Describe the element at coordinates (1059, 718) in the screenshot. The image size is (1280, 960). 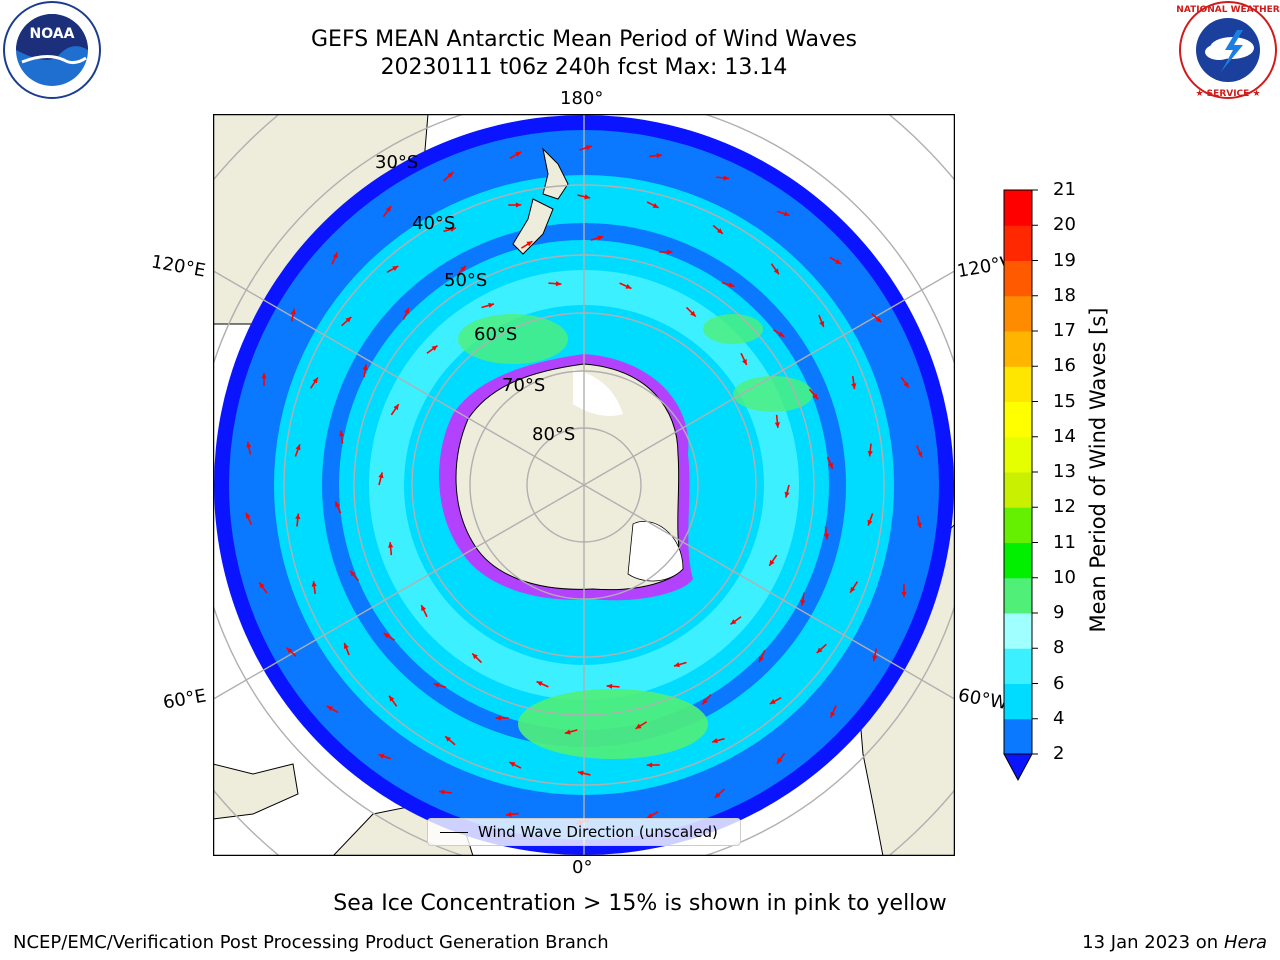
I see `colorbar-tick-label: 4` at that location.